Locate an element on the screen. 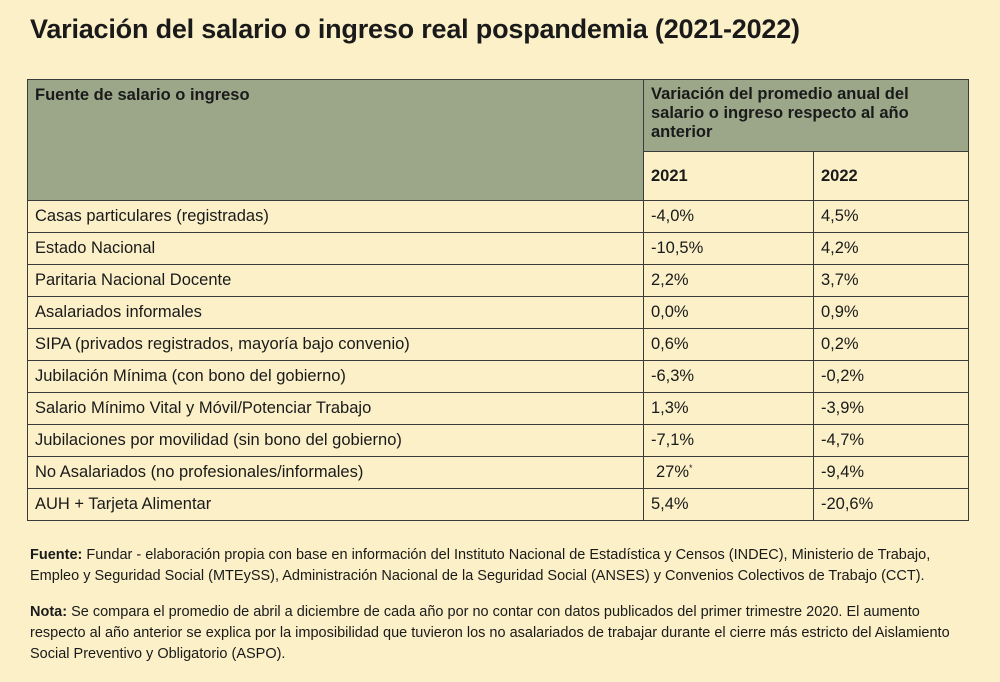 The width and height of the screenshot is (1000, 682). cell-2021: 27%* is located at coordinates (728, 472).